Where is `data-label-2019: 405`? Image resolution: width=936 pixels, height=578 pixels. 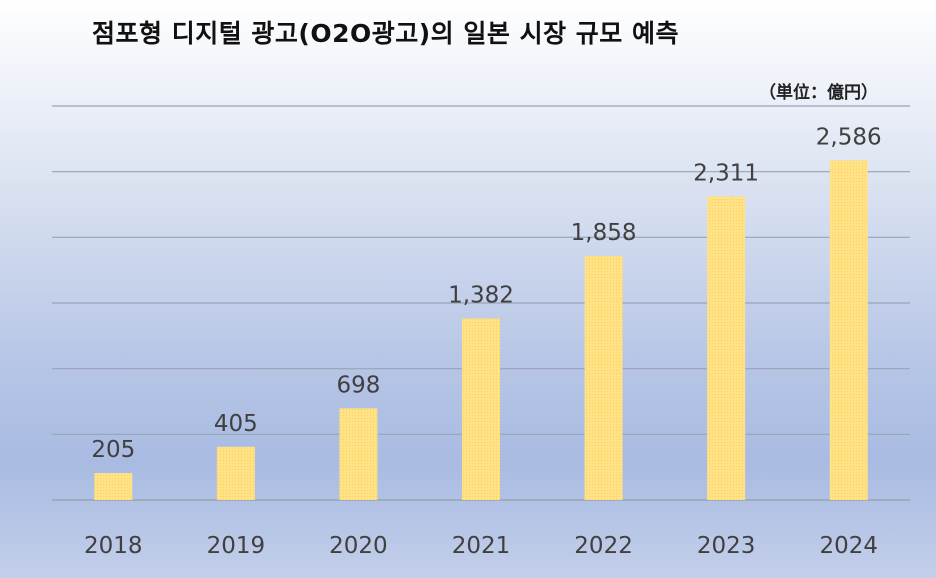 data-label-2019: 405 is located at coordinates (236, 424).